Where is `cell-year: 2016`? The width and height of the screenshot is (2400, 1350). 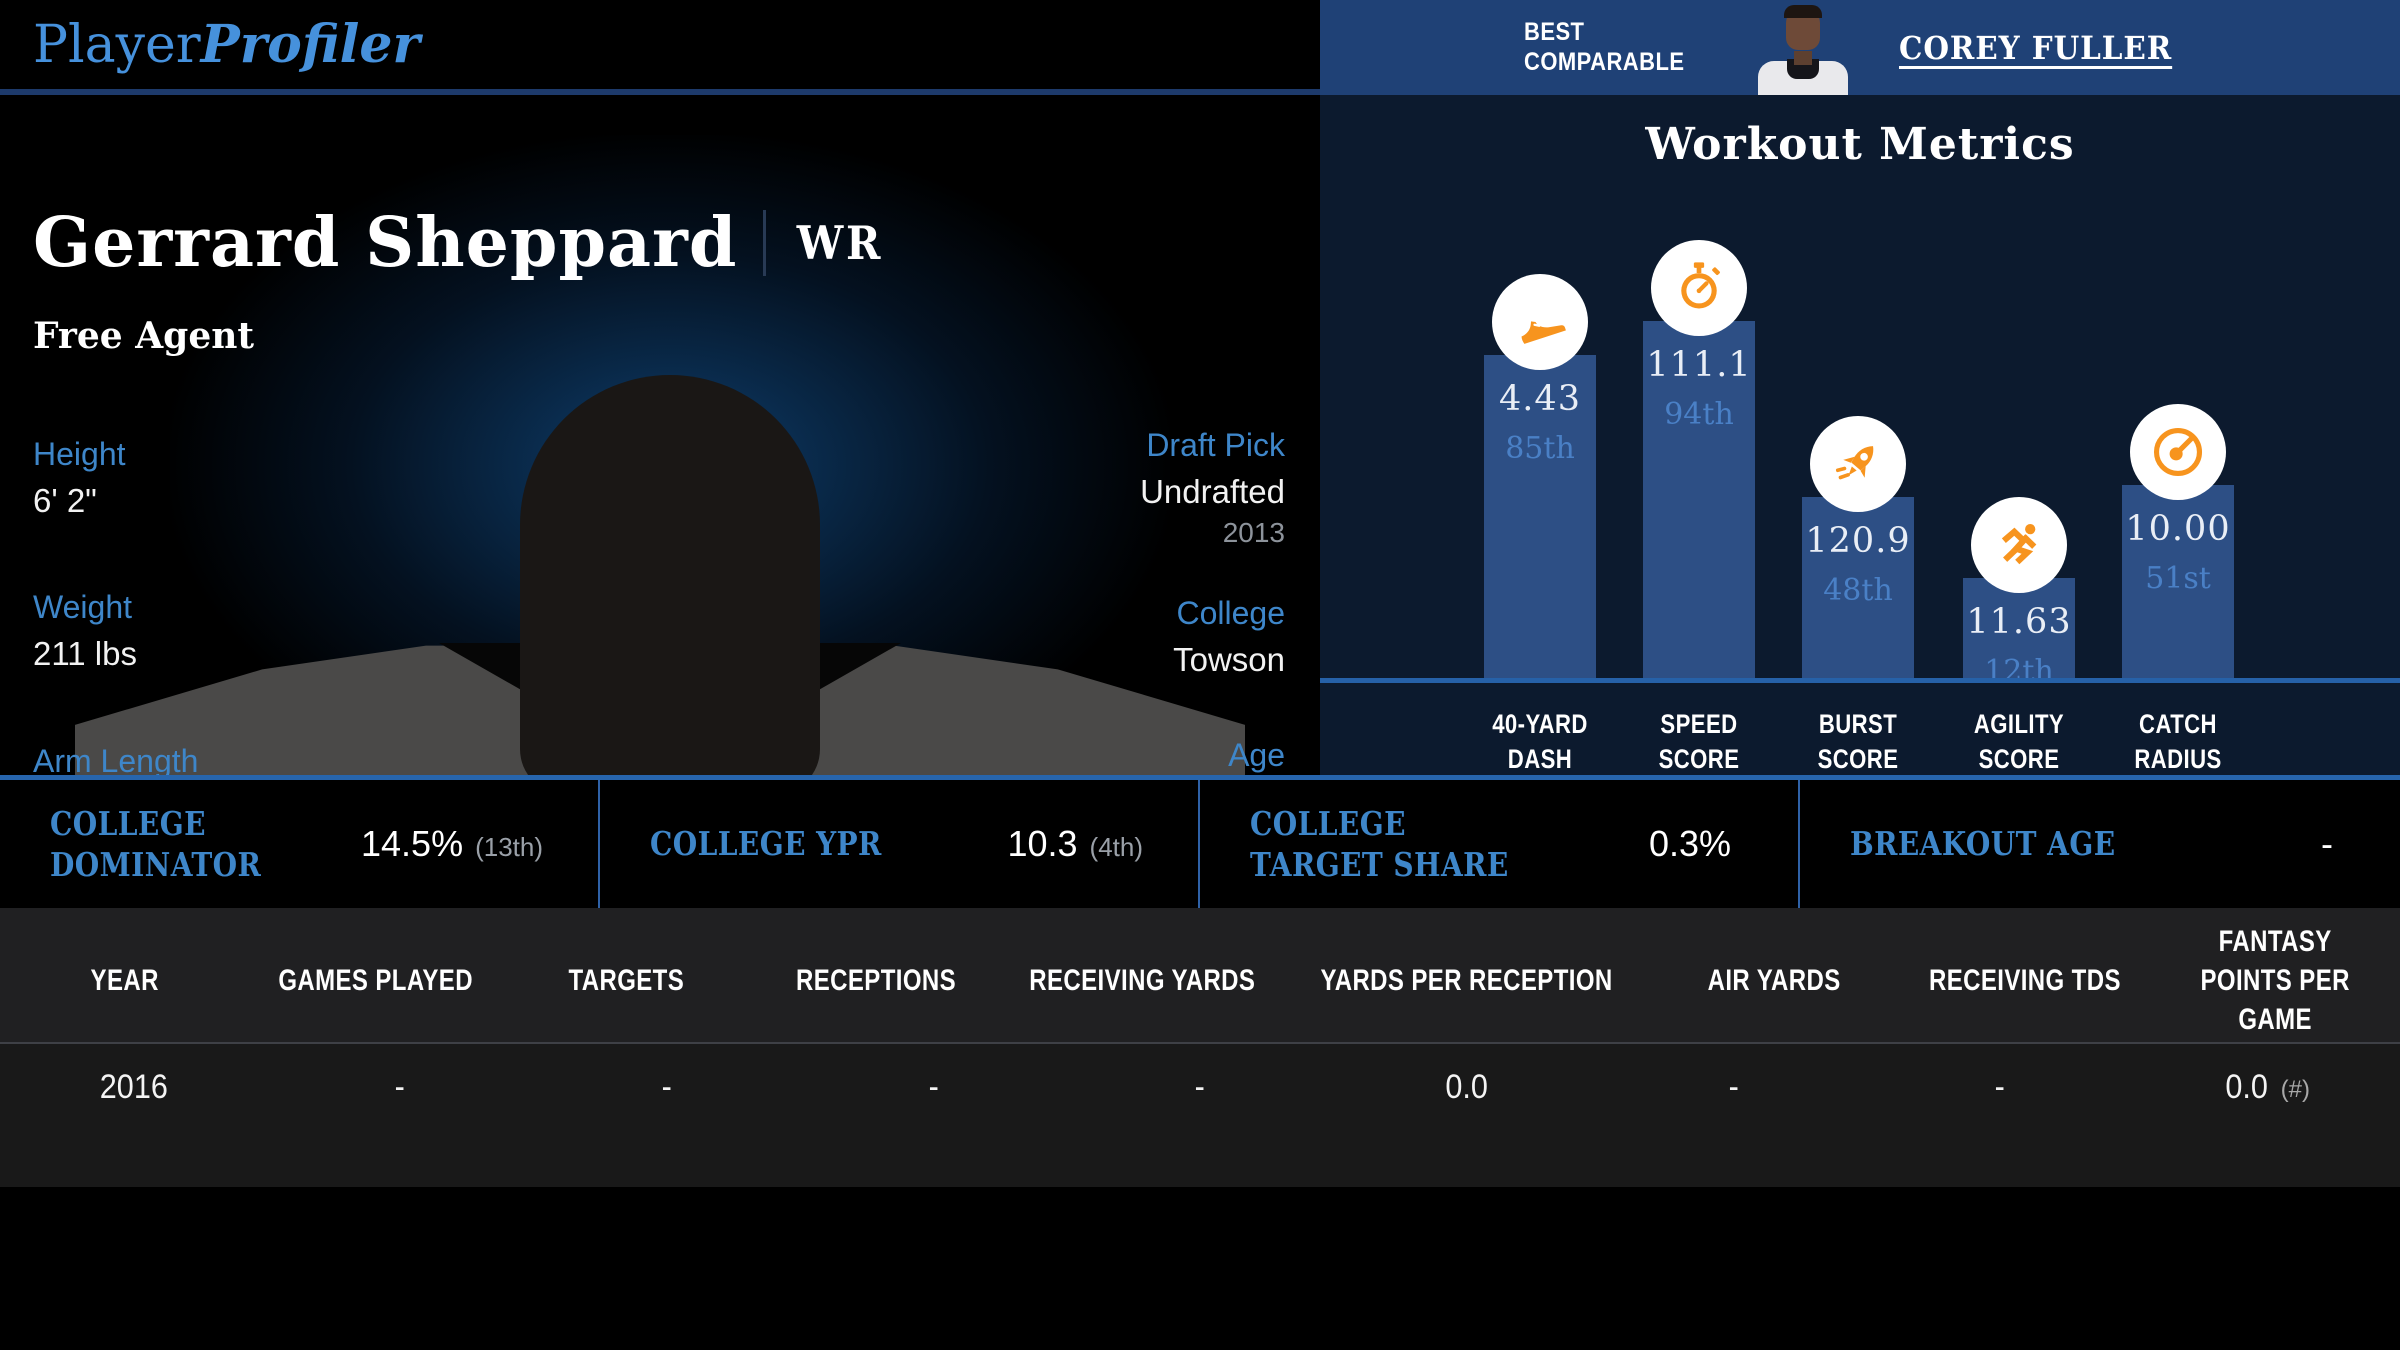 cell-year: 2016 is located at coordinates (133, 1087).